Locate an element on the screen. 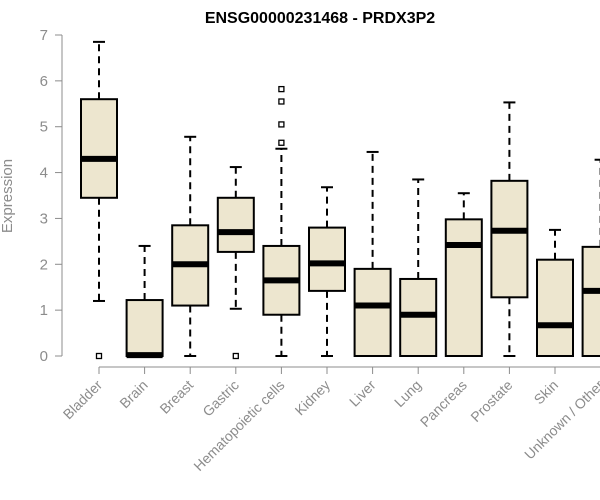 Image resolution: width=600 pixels, height=500 pixels. y-tick-label: 6 is located at coordinates (44, 81).